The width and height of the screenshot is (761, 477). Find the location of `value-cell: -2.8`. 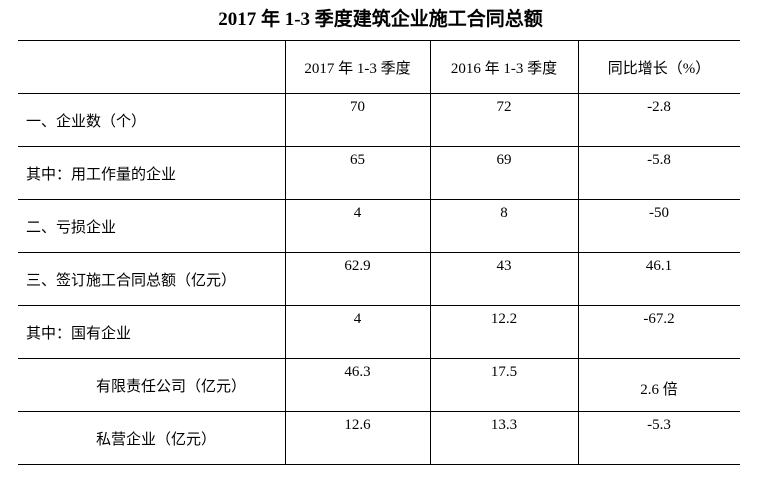

value-cell: -2.8 is located at coordinates (659, 107).